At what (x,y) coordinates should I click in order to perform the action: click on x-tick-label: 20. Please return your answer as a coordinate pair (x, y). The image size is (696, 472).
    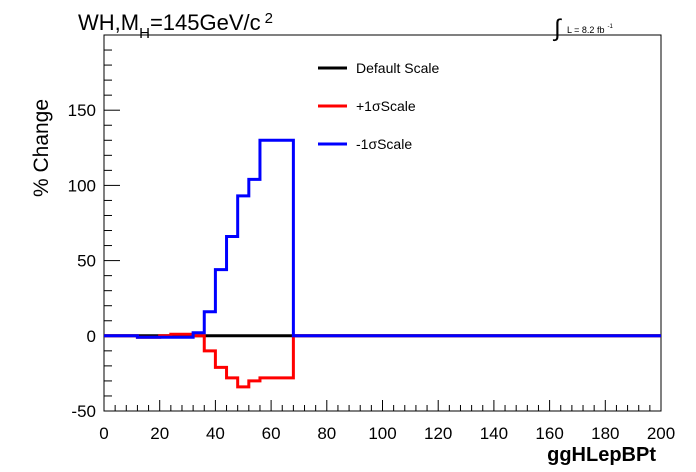
    Looking at the image, I should click on (159, 433).